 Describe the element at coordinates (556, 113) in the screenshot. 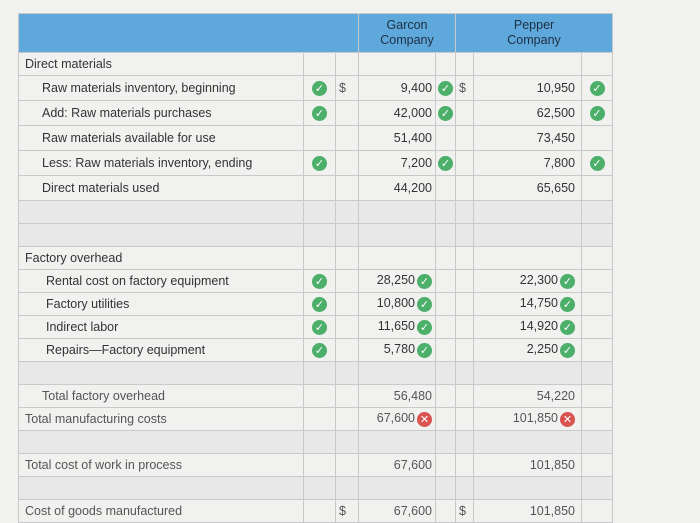

I see `pepper-input: 62,500` at that location.